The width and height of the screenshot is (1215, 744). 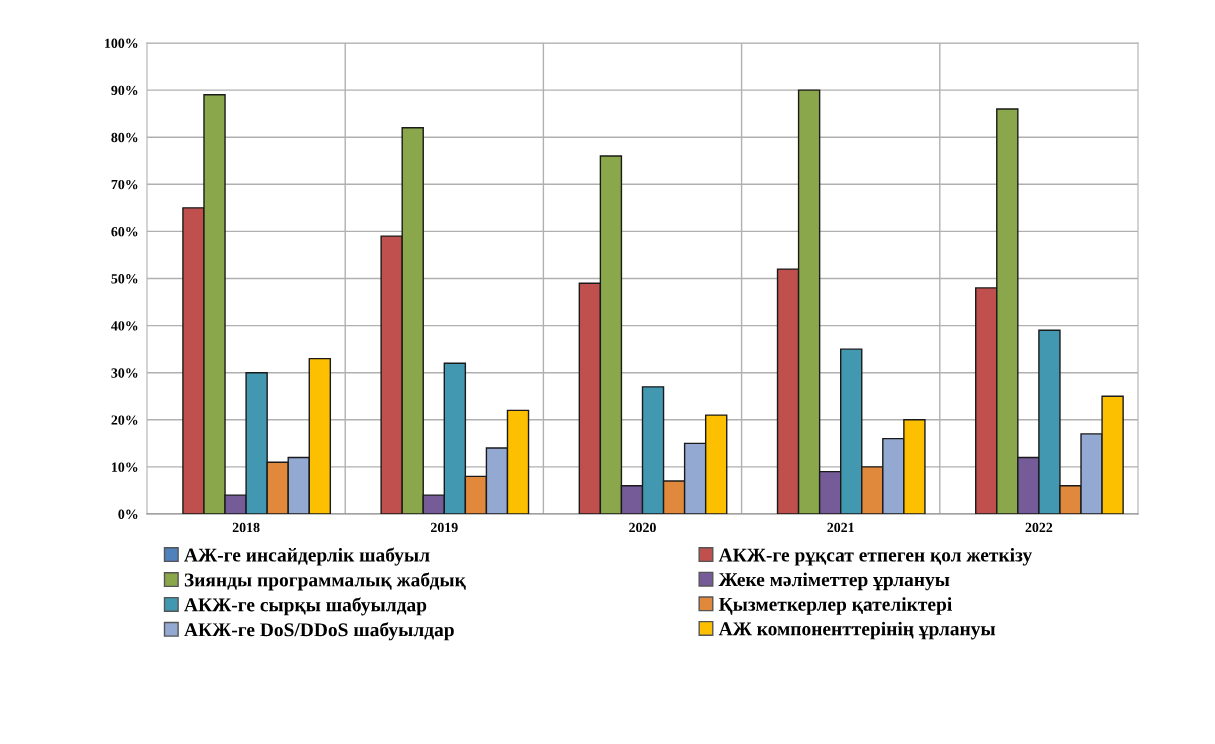 I want to click on x-tick-label: 2021, so click(x=840, y=527).